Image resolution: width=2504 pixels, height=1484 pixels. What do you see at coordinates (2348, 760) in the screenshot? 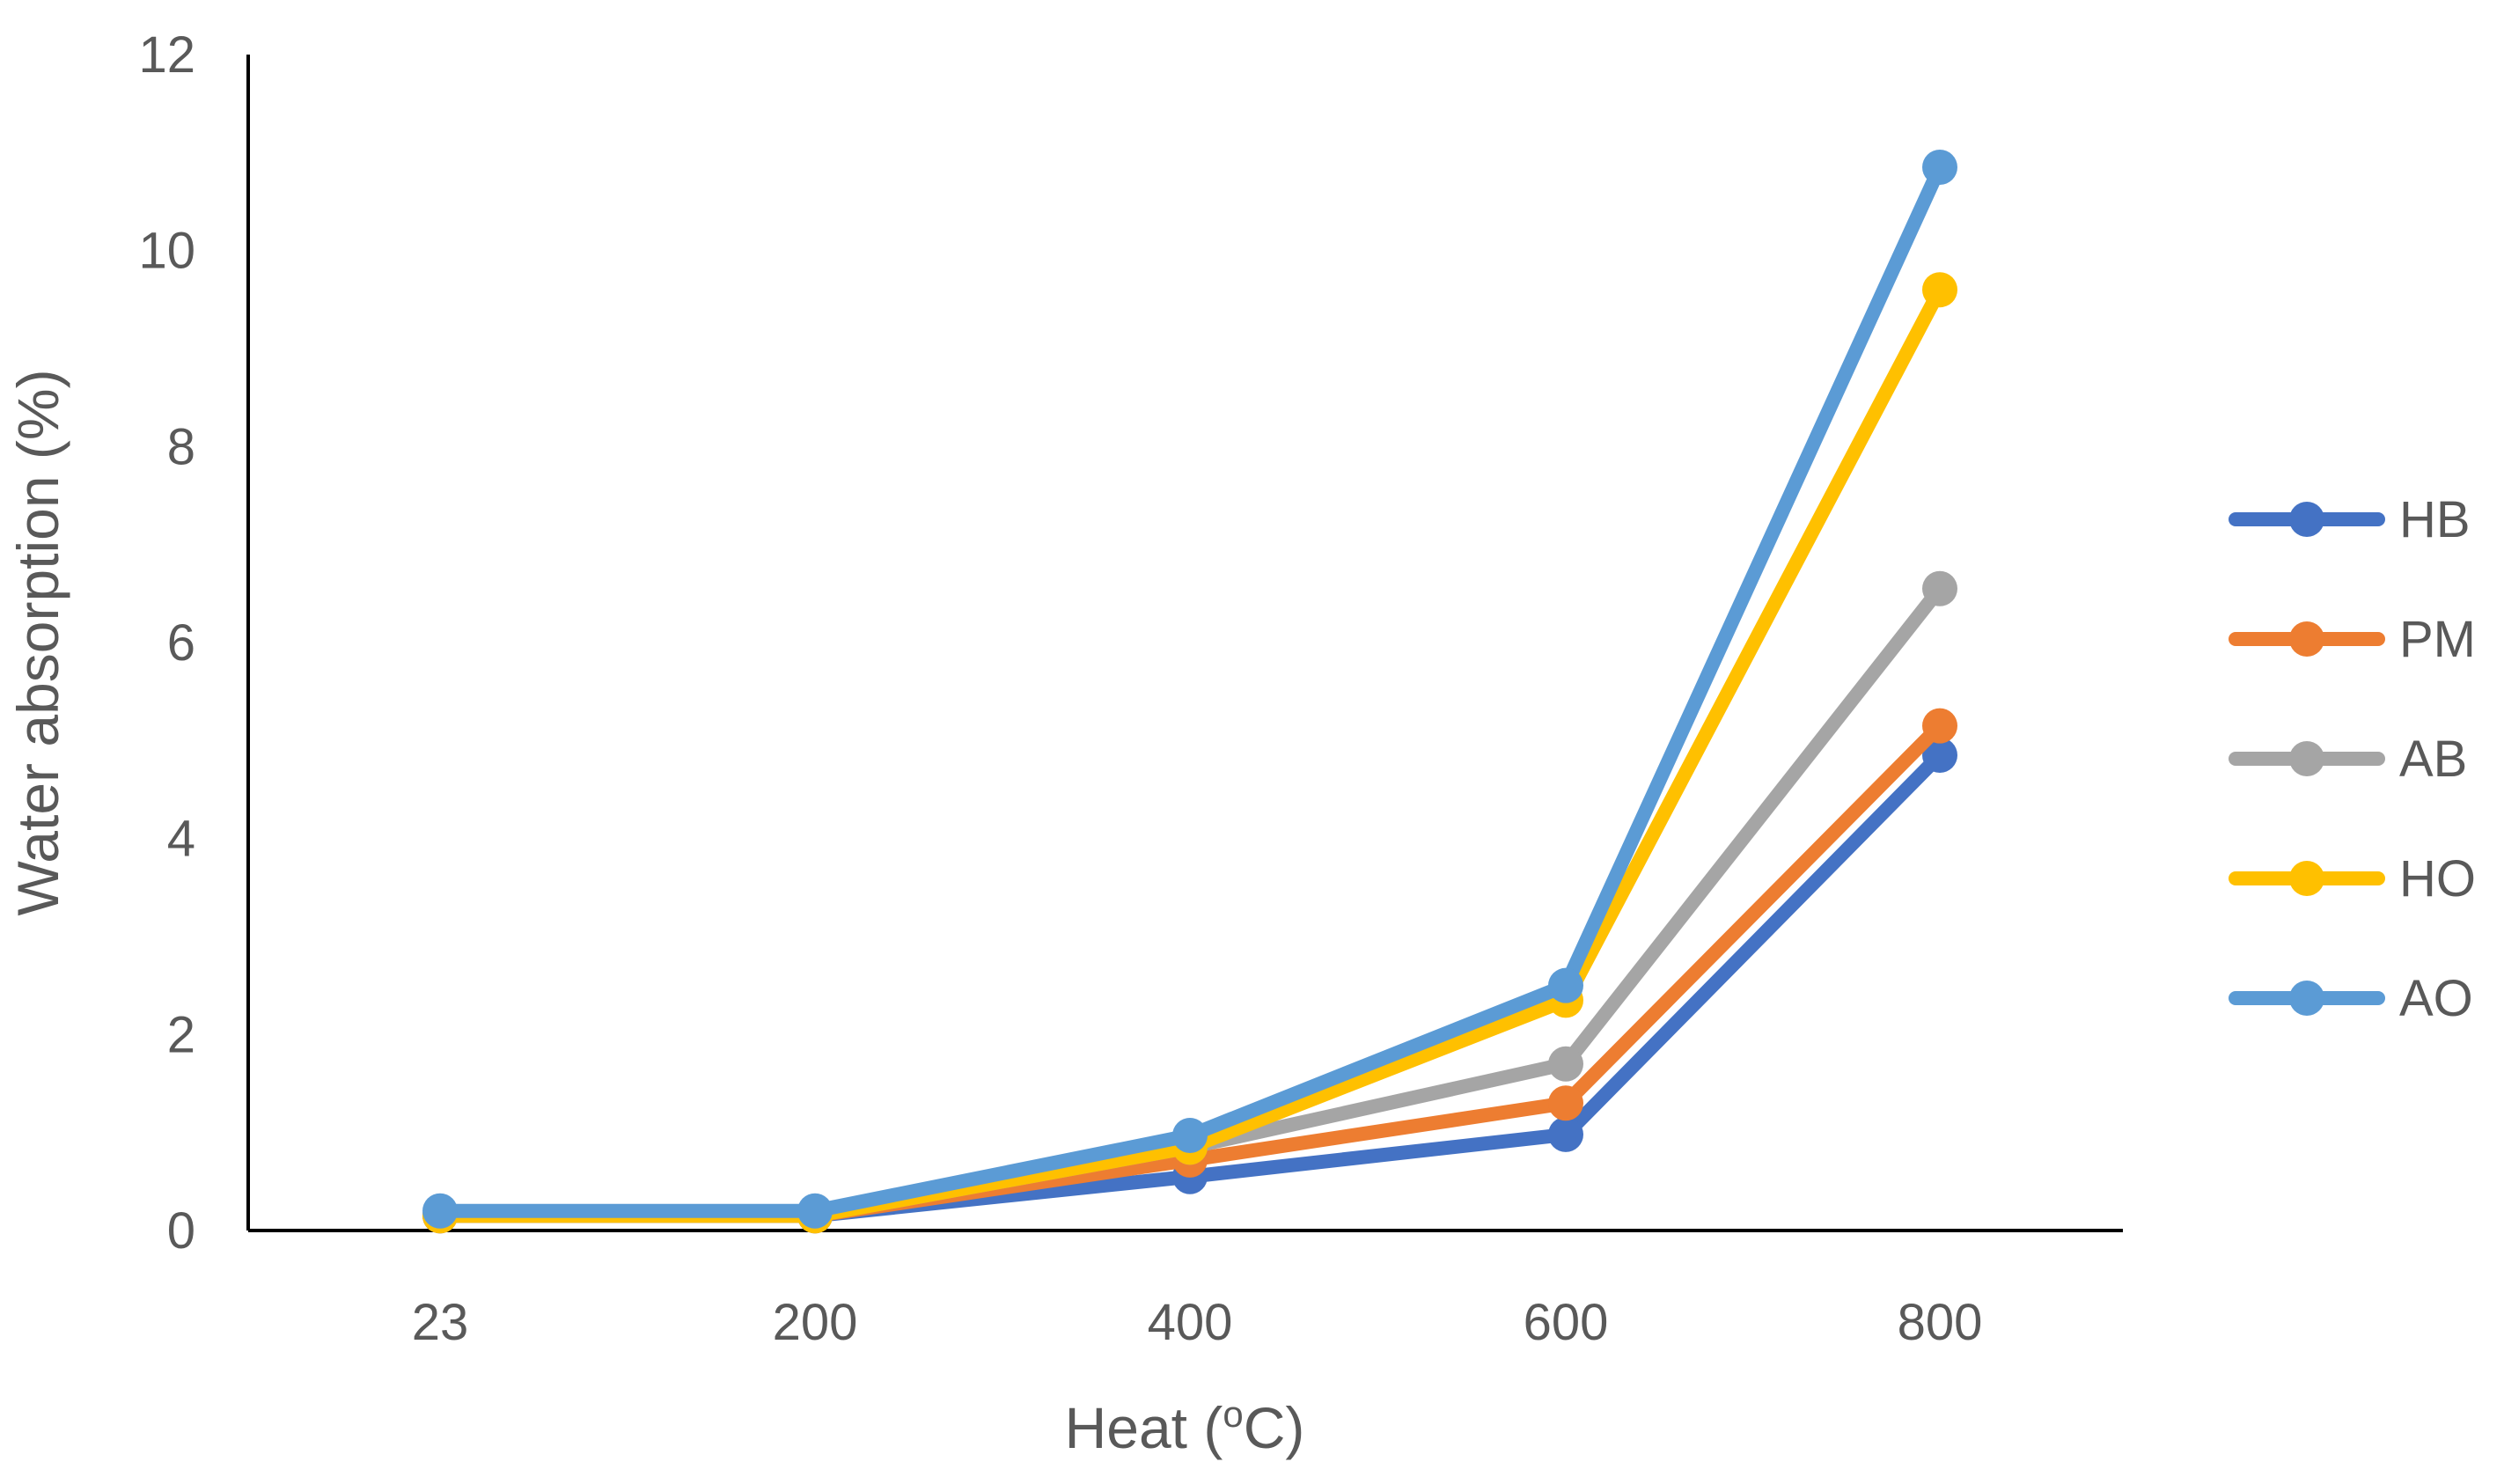
I see `legend-item-ab: AB` at bounding box center [2348, 760].